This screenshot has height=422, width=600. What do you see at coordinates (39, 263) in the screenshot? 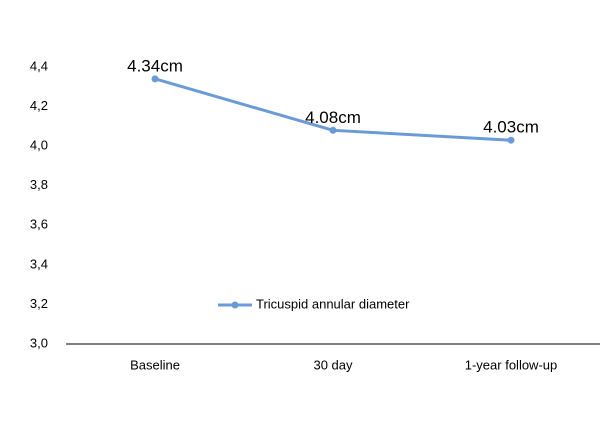
I see `y-tick-label: 3,4` at bounding box center [39, 263].